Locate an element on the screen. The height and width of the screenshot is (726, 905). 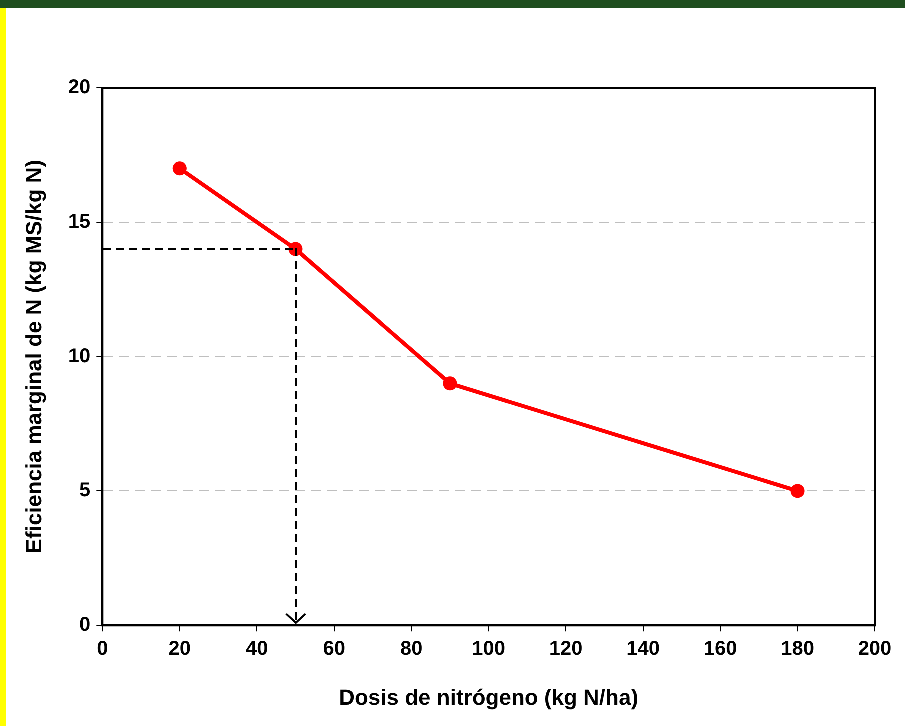
y-tick-label: 5 is located at coordinates (85, 491).